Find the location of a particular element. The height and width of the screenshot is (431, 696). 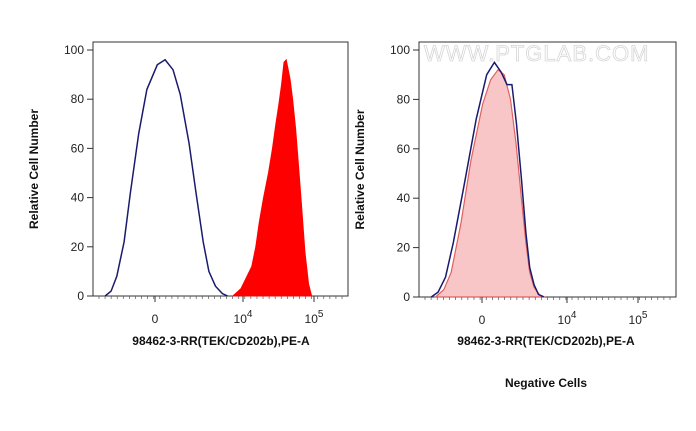

watermark-text: WWW.PTGLAB.COM is located at coordinates (536, 53).